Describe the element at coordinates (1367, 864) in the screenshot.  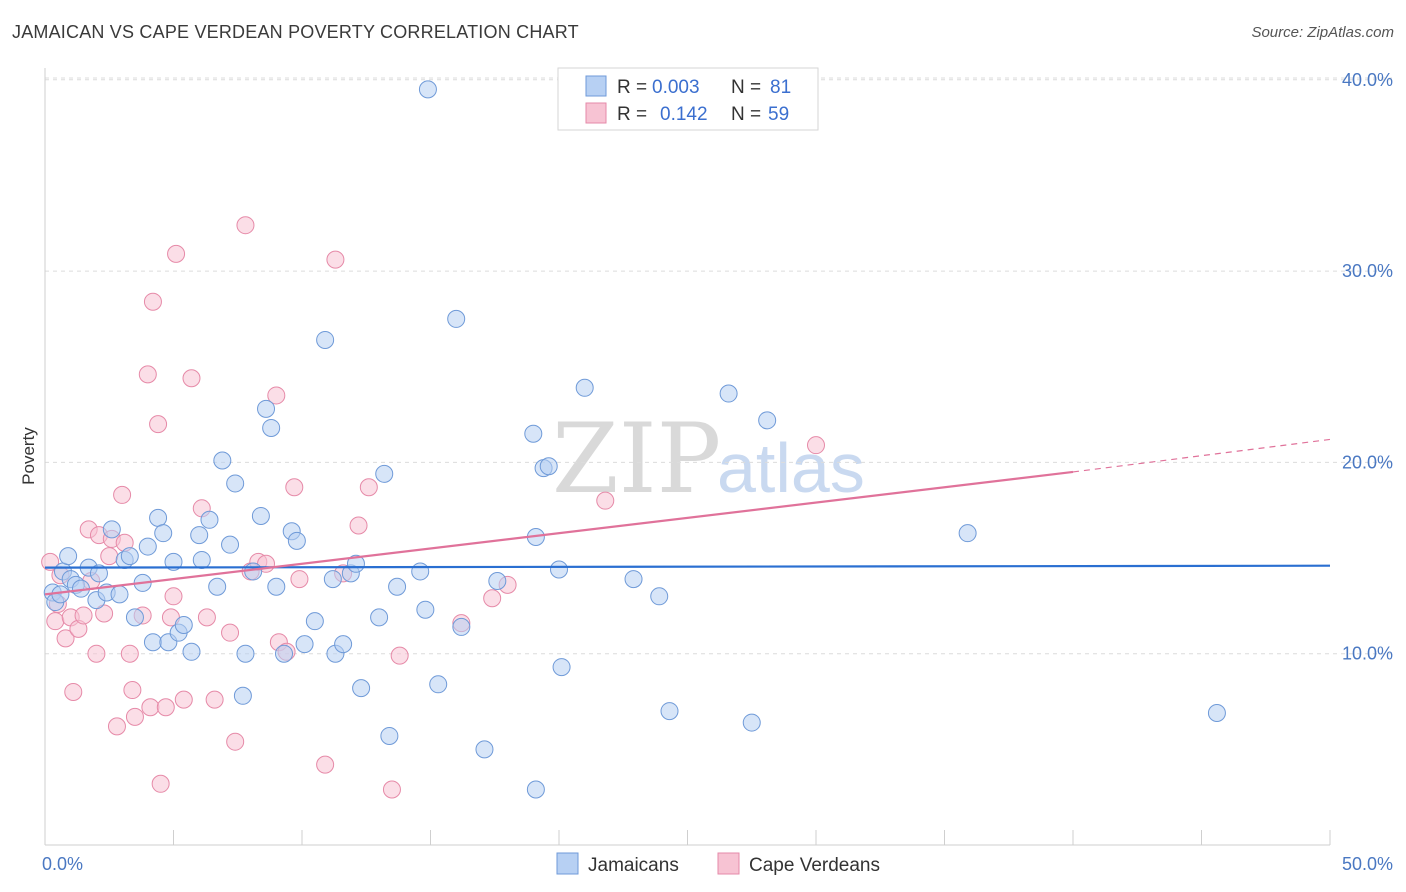
I see `x-tick-label-max: 50.0%` at that location.